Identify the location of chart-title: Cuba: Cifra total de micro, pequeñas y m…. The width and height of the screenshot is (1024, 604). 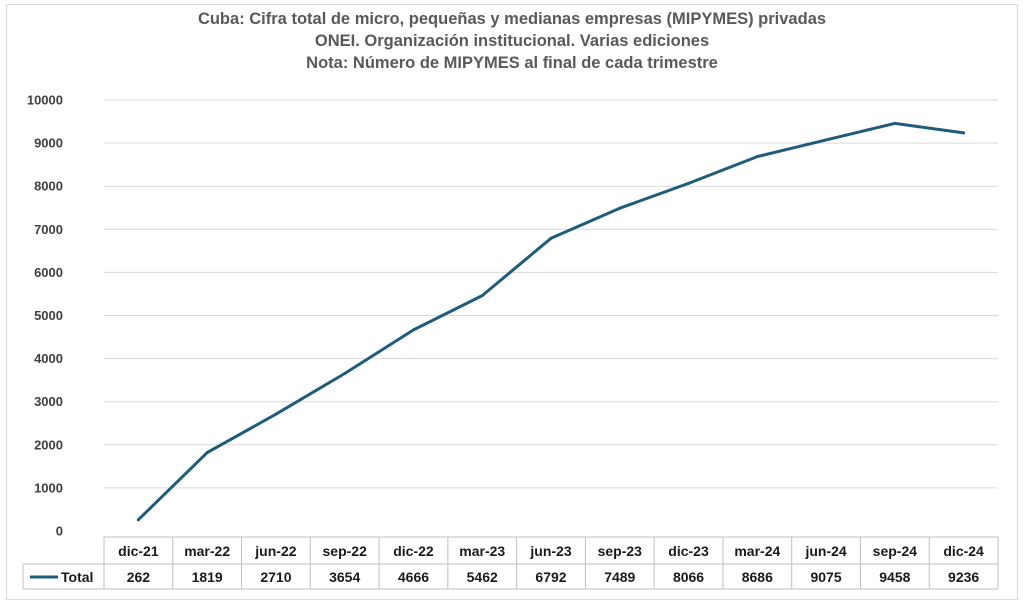
(512, 19).